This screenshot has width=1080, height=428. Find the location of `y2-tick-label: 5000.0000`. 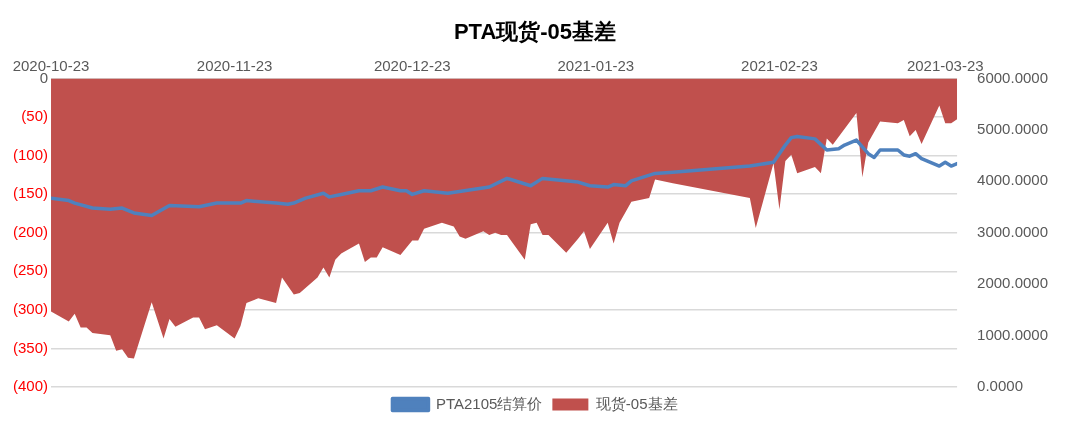

y2-tick-label: 5000.0000 is located at coordinates (1012, 128).